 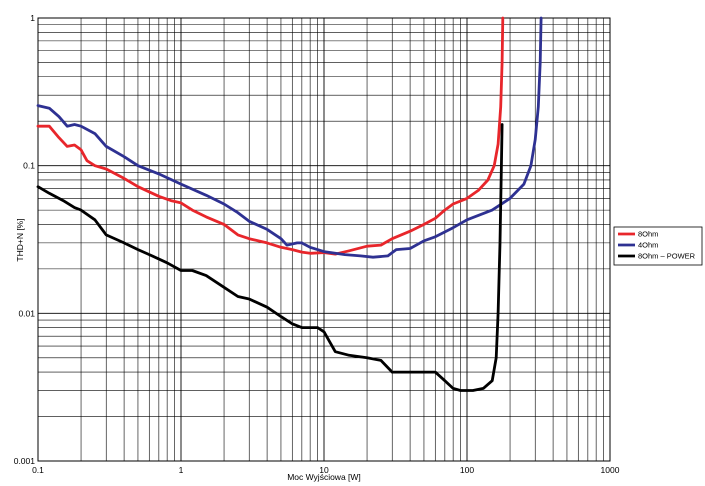 What do you see at coordinates (324, 477) in the screenshot?
I see `x-axis-label: Moc Wyjściowa [W]` at bounding box center [324, 477].